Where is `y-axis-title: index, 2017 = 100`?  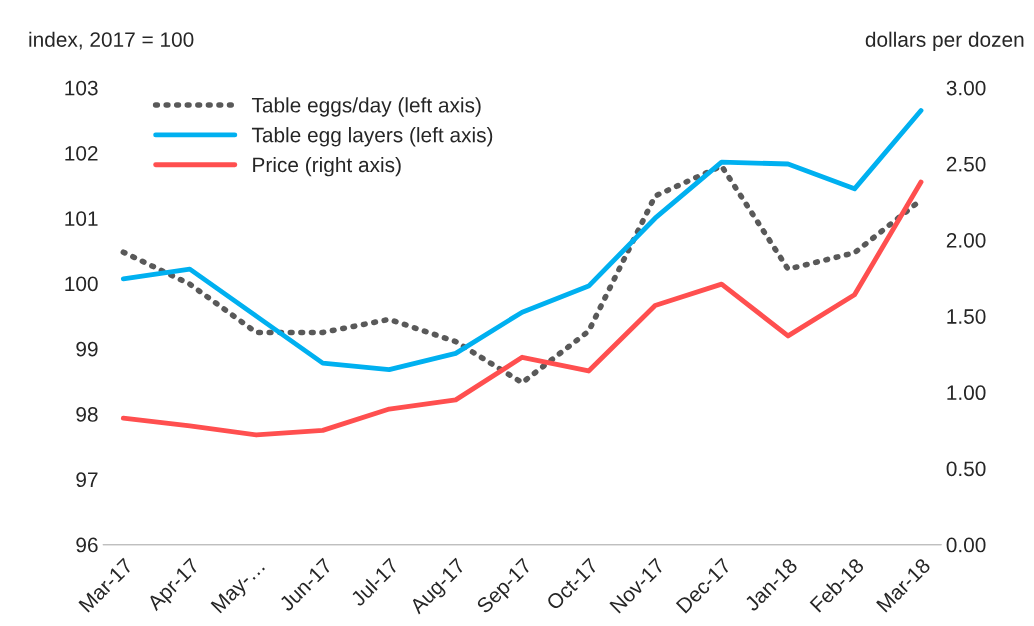
y-axis-title: index, 2017 = 100 is located at coordinates (111, 40).